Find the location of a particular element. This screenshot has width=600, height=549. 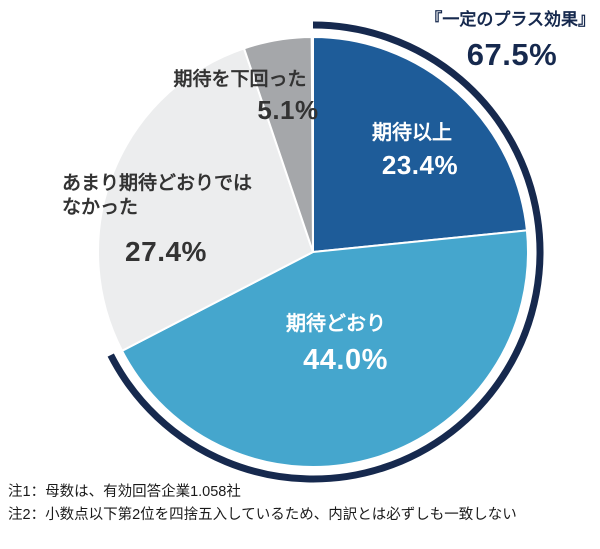

slice-label-as-expected: 期待どおり is located at coordinates (336, 324).